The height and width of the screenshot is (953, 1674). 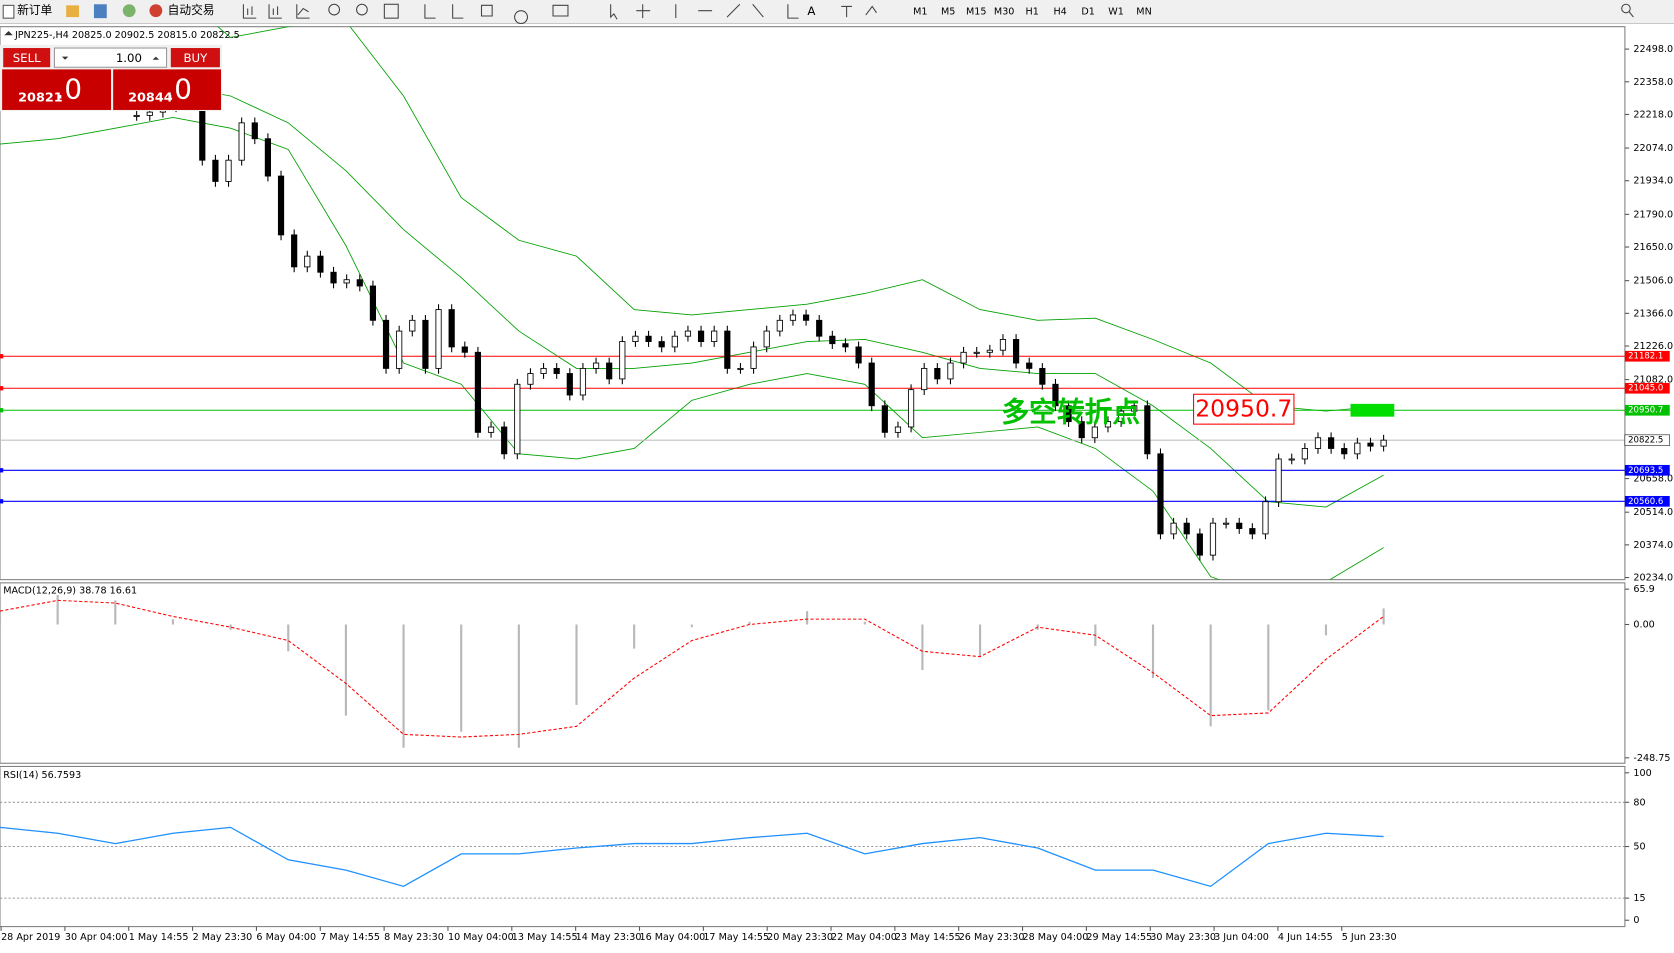 What do you see at coordinates (1369, 937) in the screenshot?
I see `x-tick-label: 5 Jun 23:30` at bounding box center [1369, 937].